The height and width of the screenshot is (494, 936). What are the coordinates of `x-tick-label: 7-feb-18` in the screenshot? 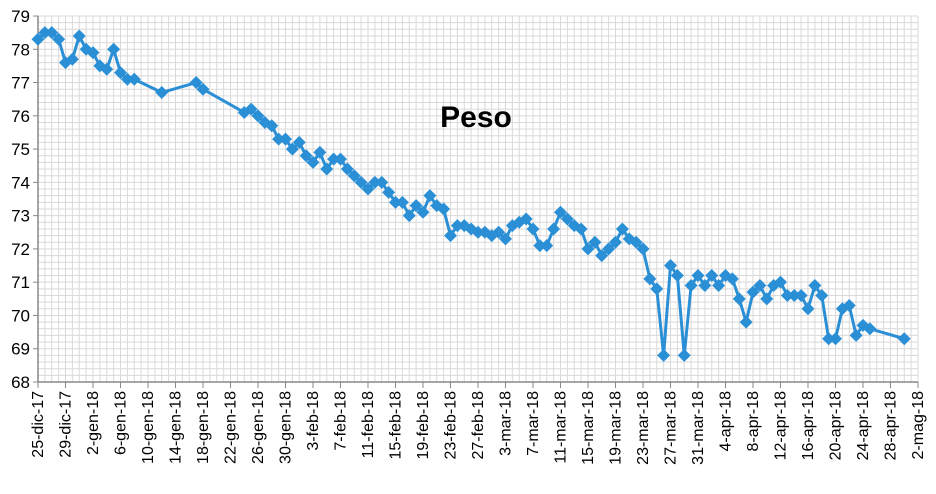 It's located at (341, 421).